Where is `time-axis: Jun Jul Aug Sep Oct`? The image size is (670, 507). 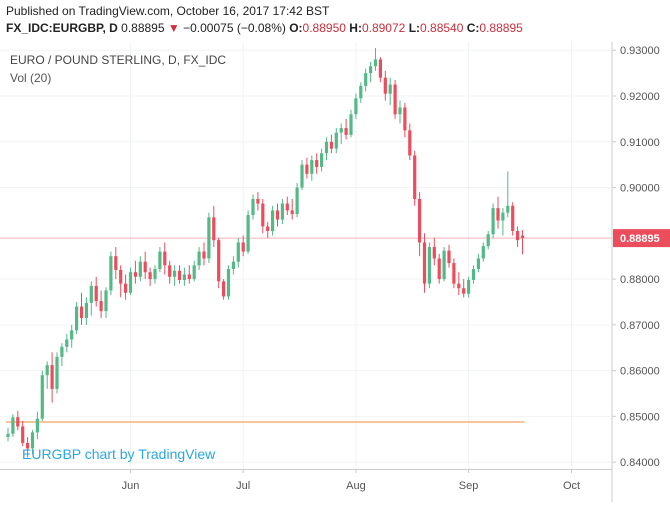 time-axis: Jun Jul Aug Sep Oct is located at coordinates (351, 480).